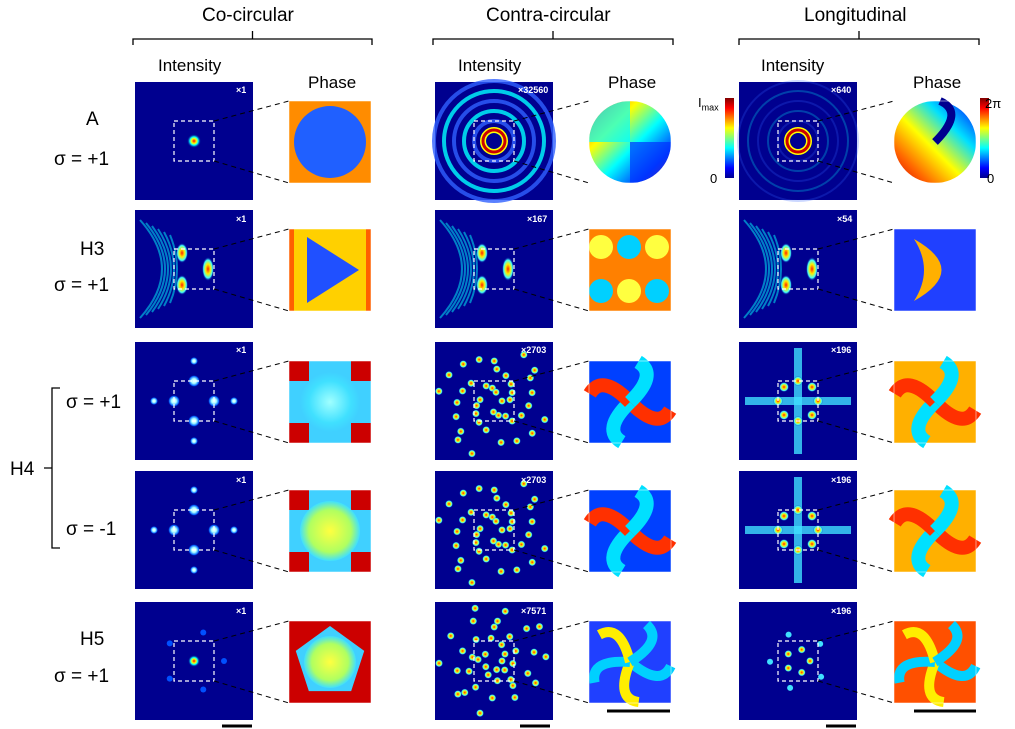 The image size is (1015, 729). What do you see at coordinates (534, 611) in the screenshot?
I see `mult-h5-contra: ×7571` at bounding box center [534, 611].